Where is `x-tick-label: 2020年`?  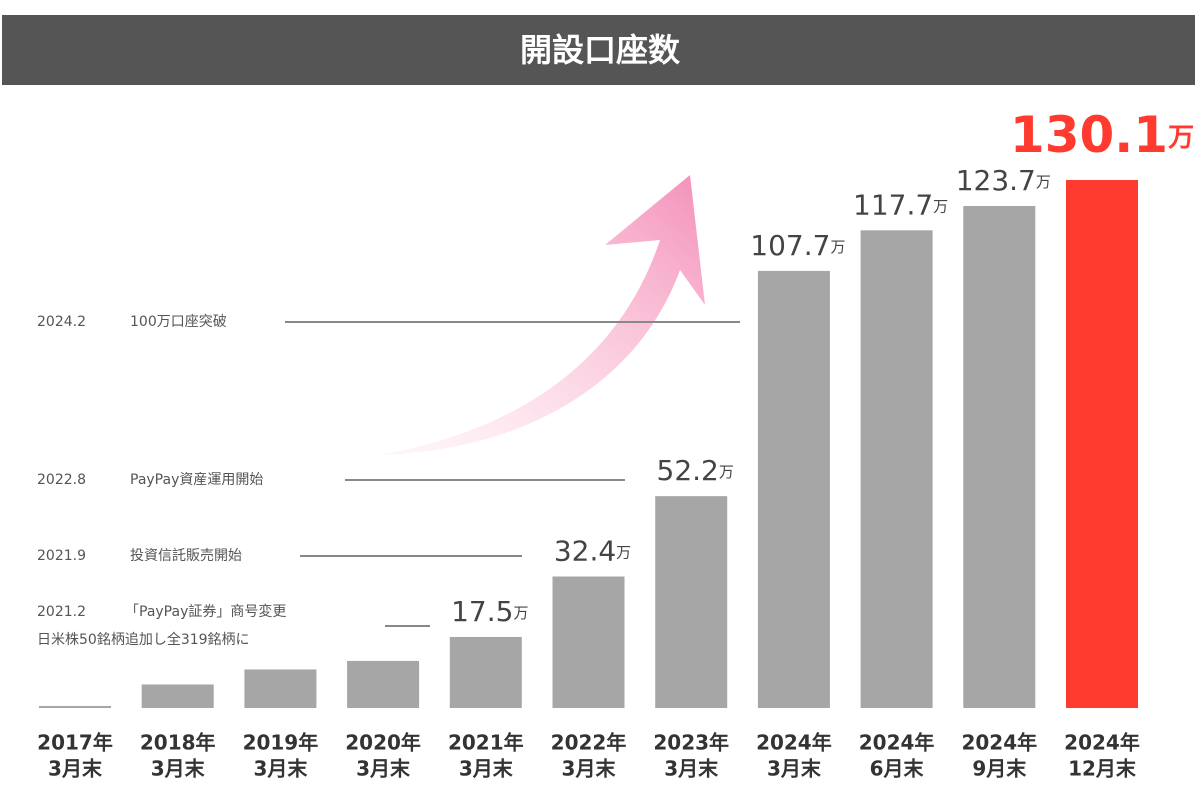
x-tick-label: 2020年 is located at coordinates (383, 743).